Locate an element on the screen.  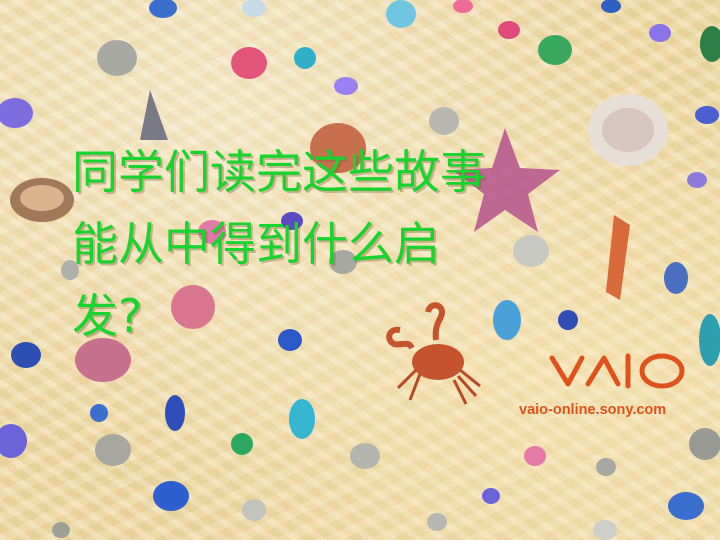
crab-icon is located at coordinates (433, 353).